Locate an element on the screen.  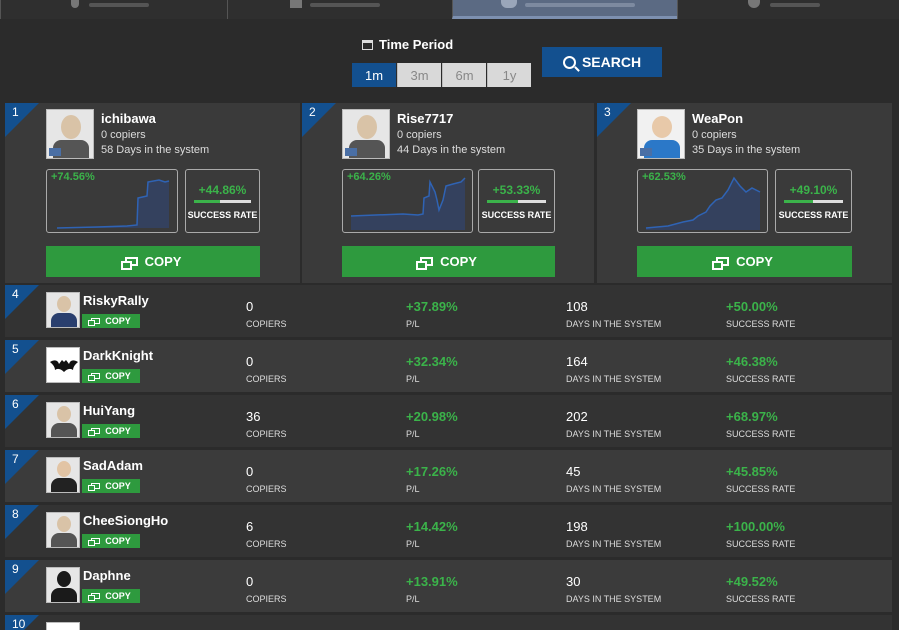
trader-name: DarkKnight is located at coordinates (118, 355).